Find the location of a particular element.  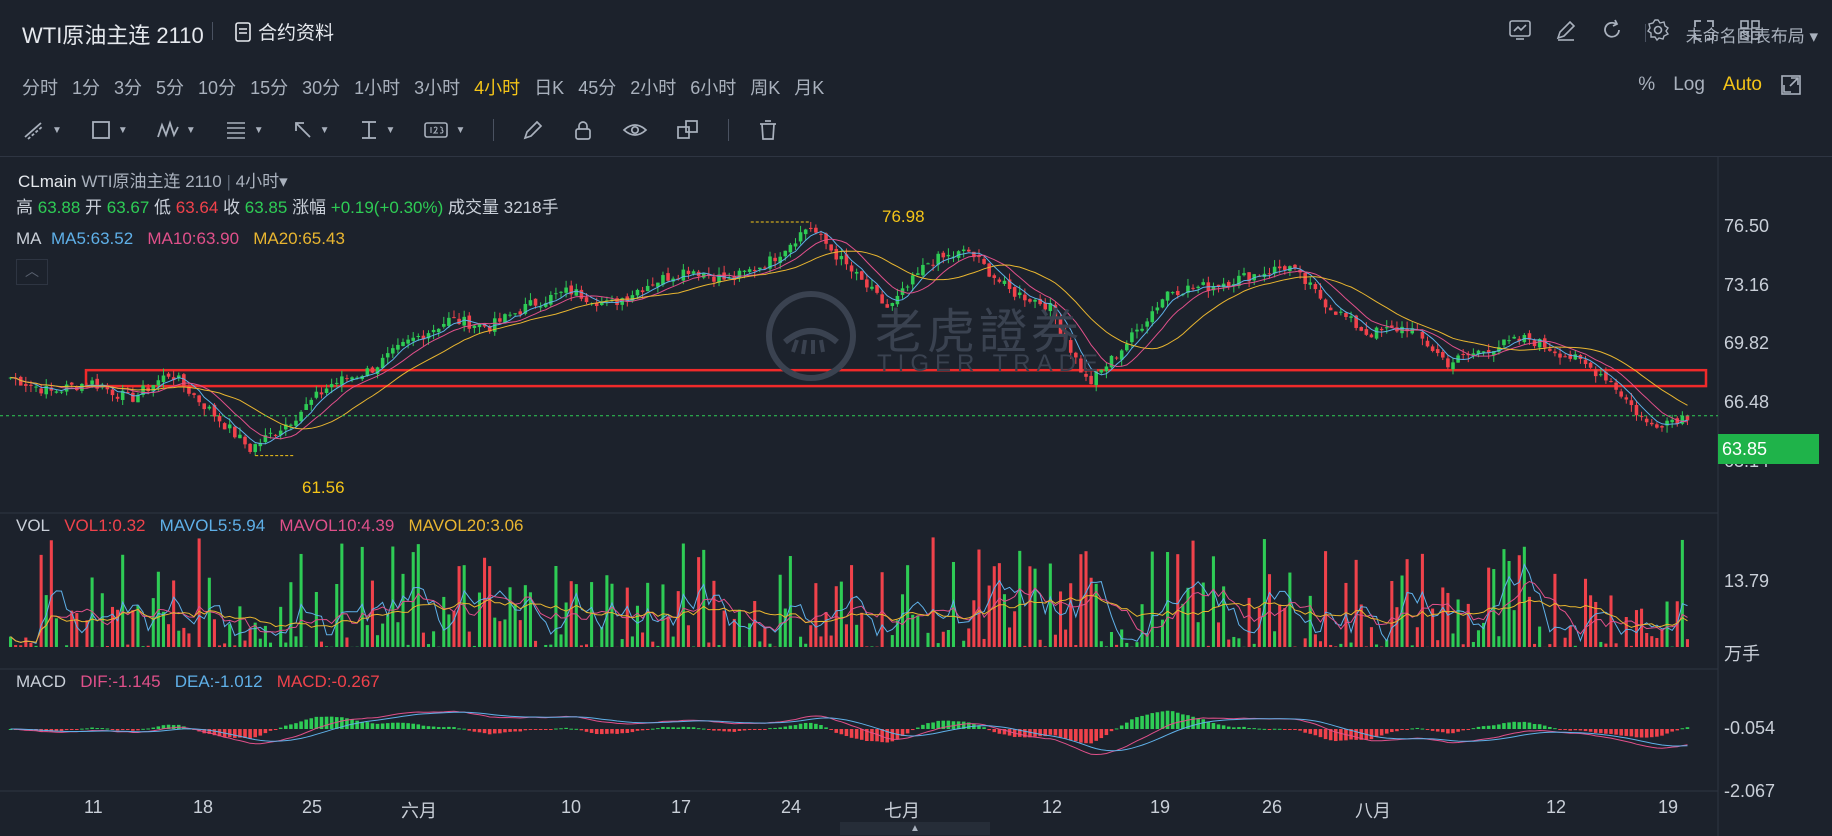

expand-icon is located at coordinates (1791, 85).